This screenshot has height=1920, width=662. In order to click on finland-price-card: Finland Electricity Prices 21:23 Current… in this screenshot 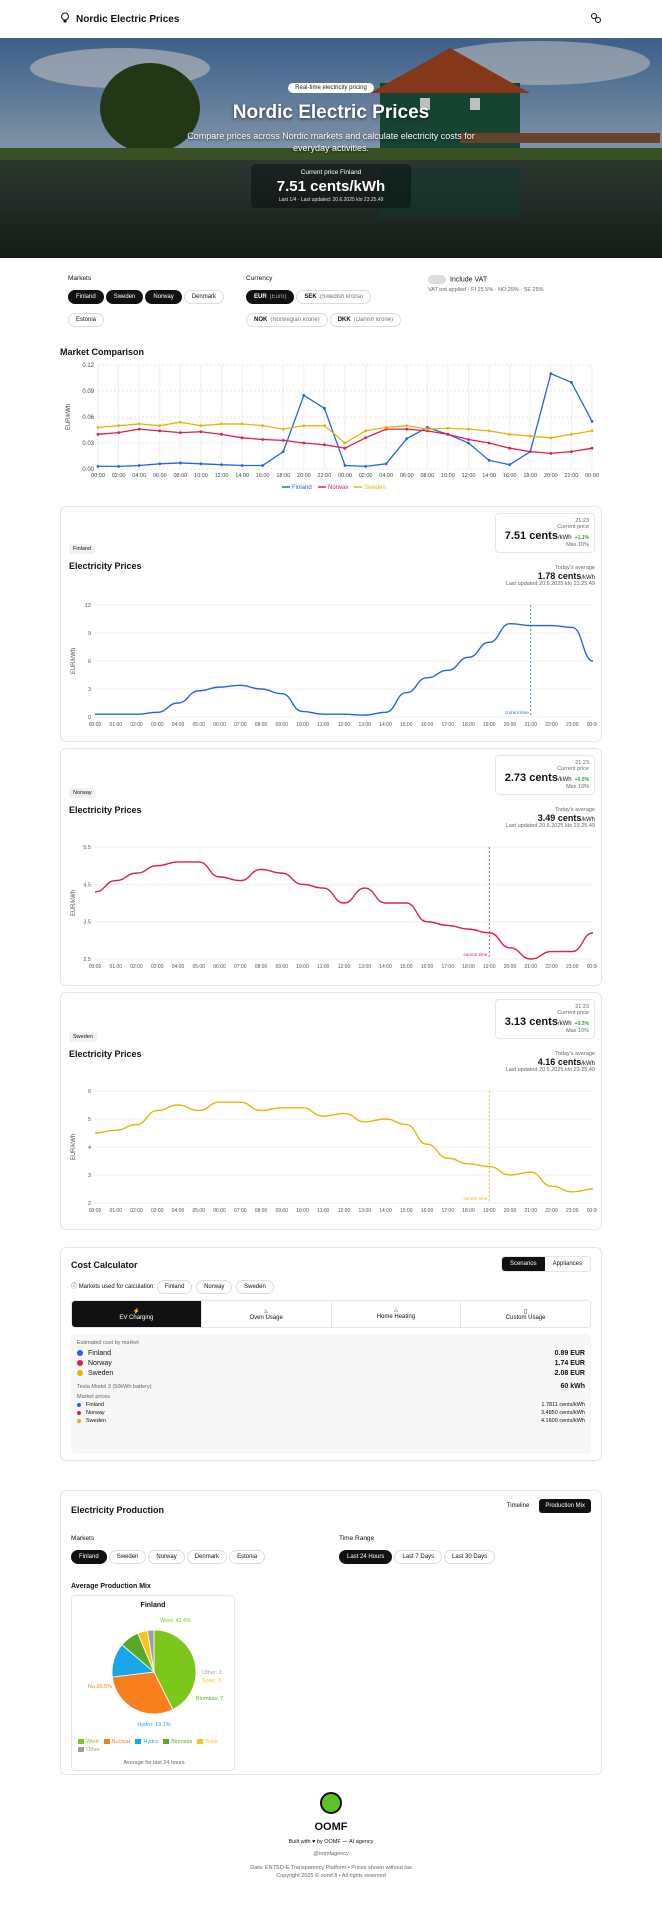, I will do `click(331, 624)`.